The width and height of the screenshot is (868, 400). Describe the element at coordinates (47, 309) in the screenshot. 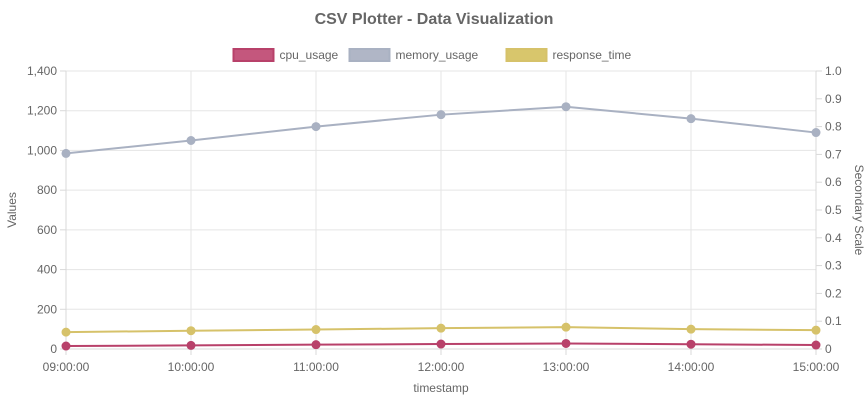

I see `y-tick-label: 200` at that location.